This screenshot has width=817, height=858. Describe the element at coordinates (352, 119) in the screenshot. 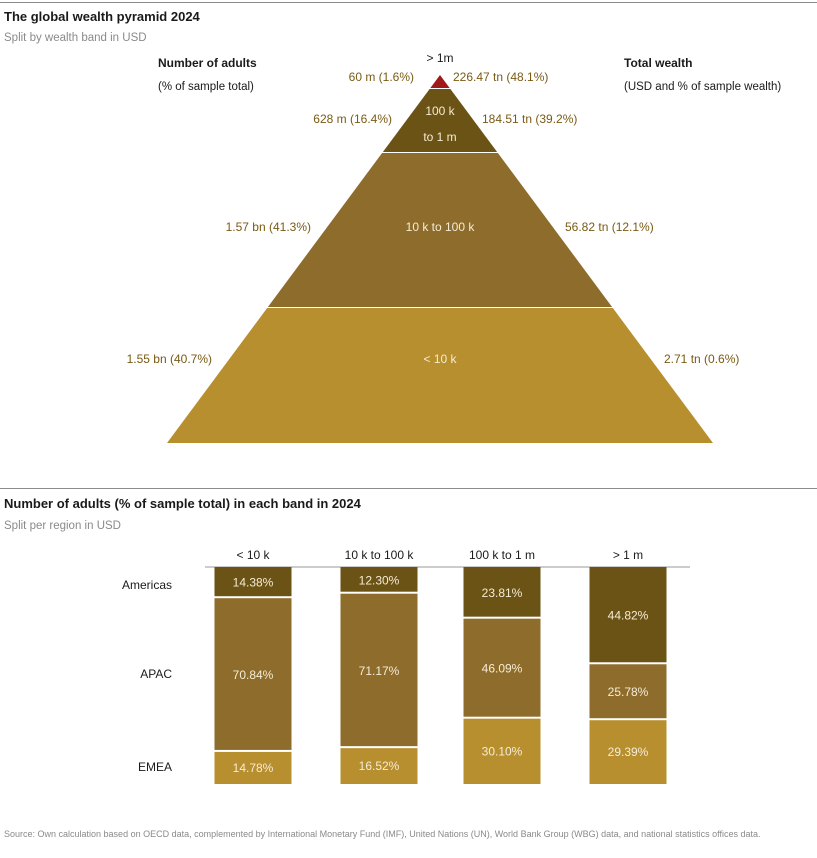

I see `adults-label-upper: 628 m (16.4%)` at that location.